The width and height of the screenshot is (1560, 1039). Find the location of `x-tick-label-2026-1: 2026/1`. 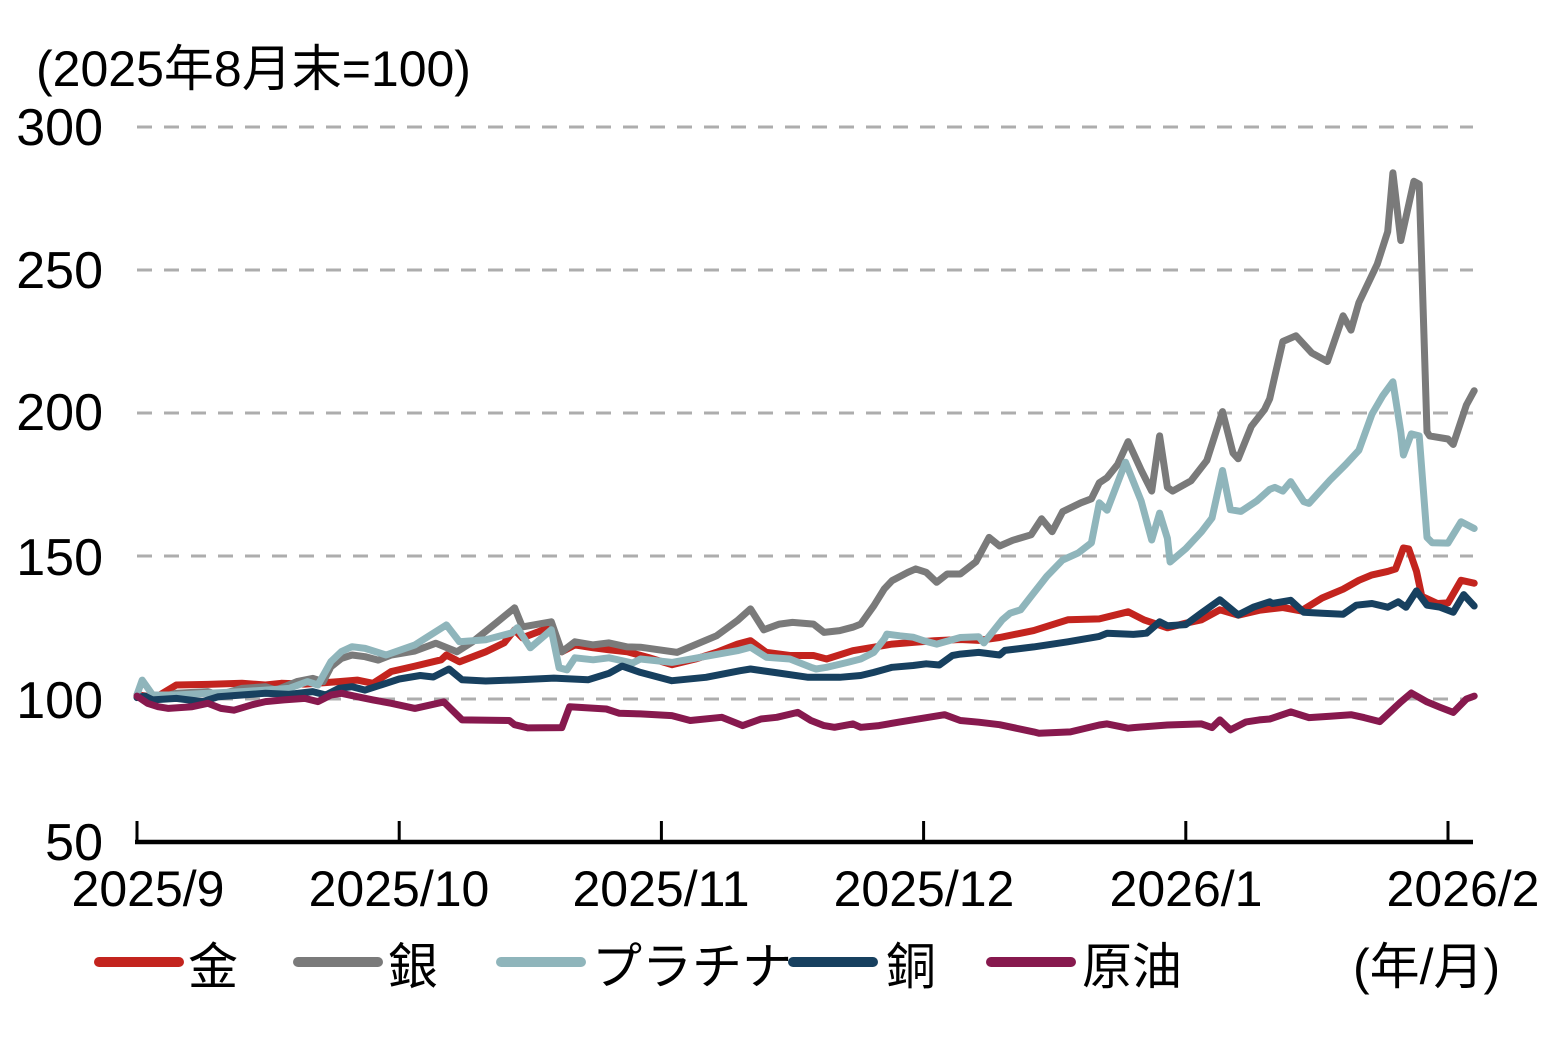

x-tick-label-2026-1: 2026/1 is located at coordinates (1186, 889).